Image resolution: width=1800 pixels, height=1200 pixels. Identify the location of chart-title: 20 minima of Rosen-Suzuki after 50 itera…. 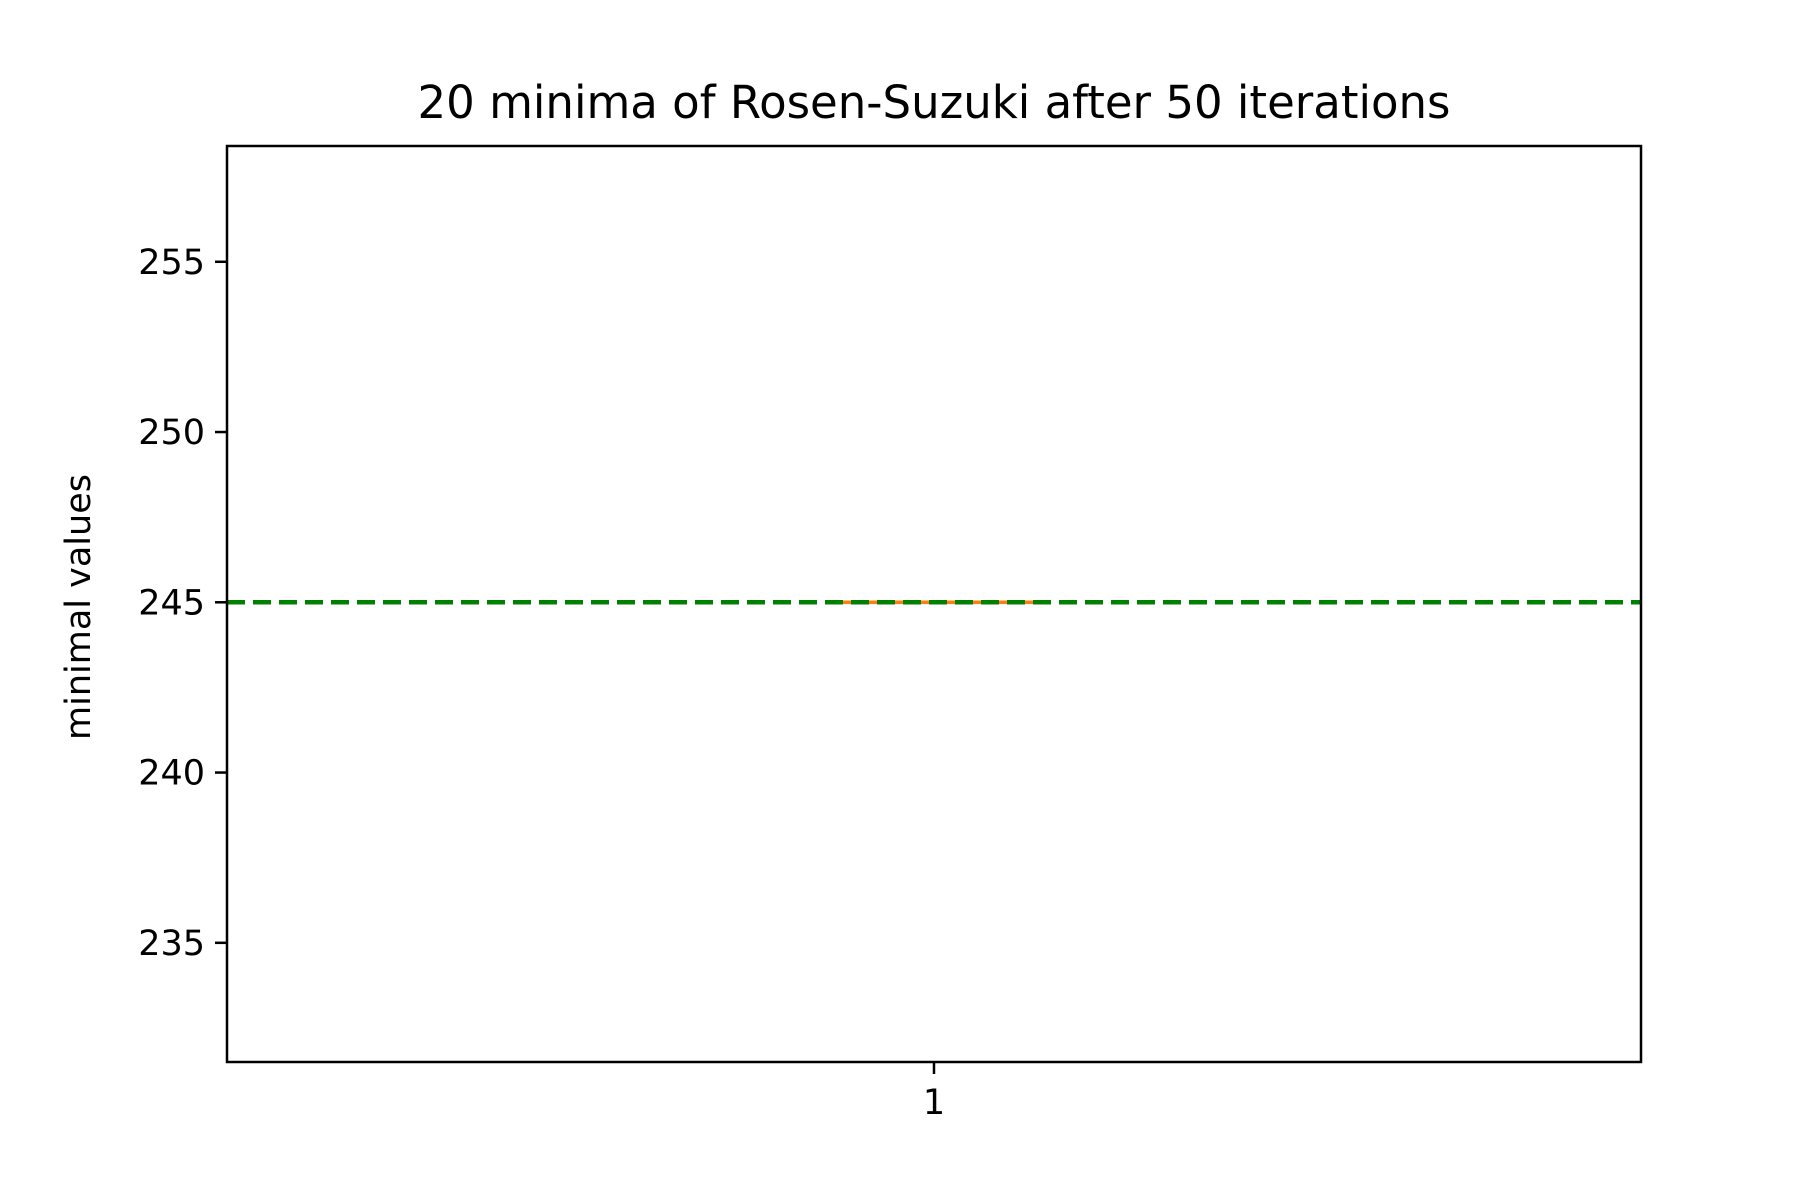
(934, 102).